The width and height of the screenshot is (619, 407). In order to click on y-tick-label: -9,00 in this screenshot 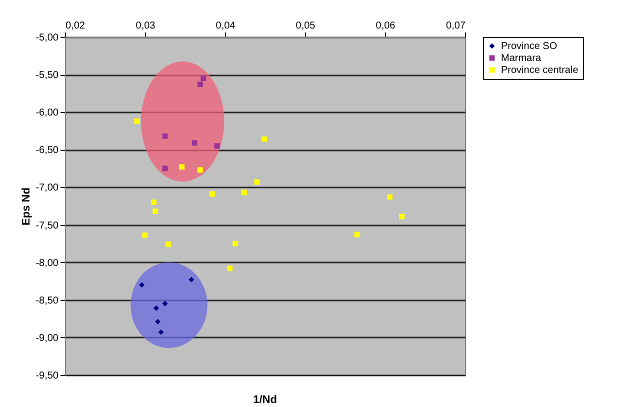, I will do `click(47, 338)`.